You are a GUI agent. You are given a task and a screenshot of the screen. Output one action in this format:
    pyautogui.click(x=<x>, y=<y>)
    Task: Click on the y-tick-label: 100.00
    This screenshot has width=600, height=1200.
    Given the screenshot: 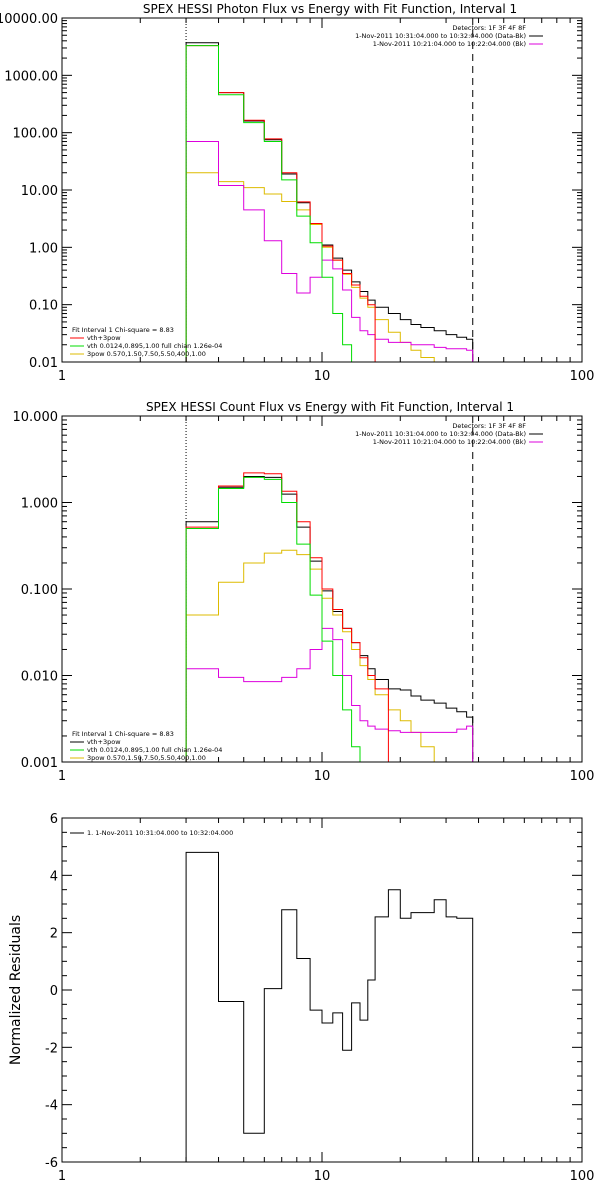 What is the action you would take?
    pyautogui.click(x=36, y=134)
    